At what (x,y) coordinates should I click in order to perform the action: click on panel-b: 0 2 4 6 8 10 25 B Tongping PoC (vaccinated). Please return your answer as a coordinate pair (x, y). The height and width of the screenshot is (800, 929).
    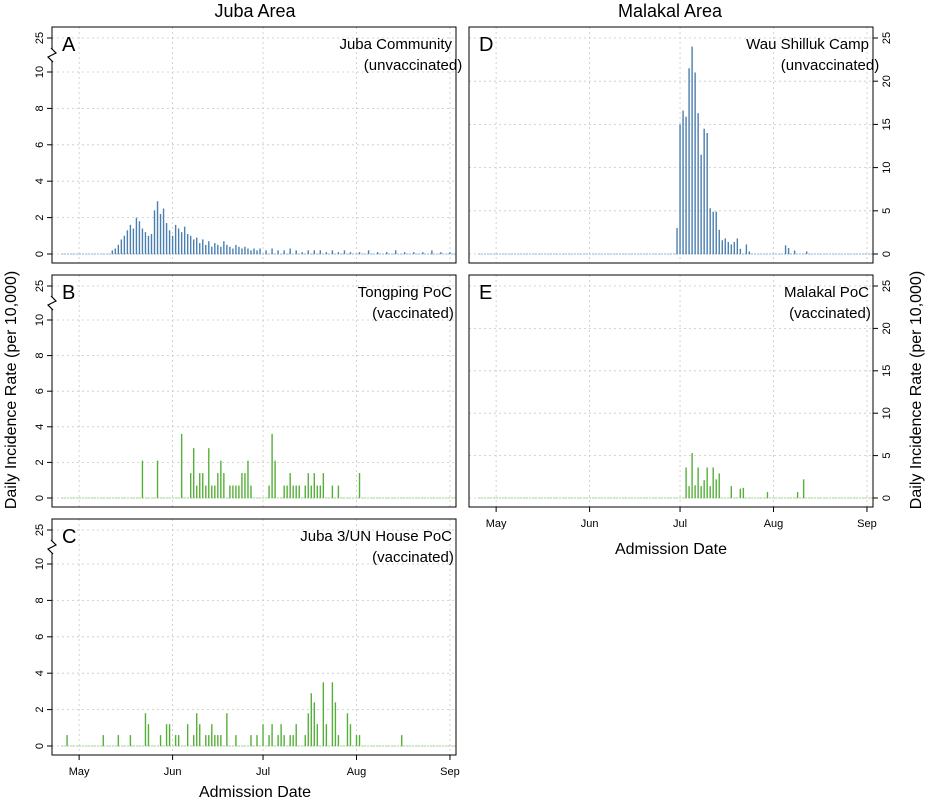
    Looking at the image, I should click on (245, 391).